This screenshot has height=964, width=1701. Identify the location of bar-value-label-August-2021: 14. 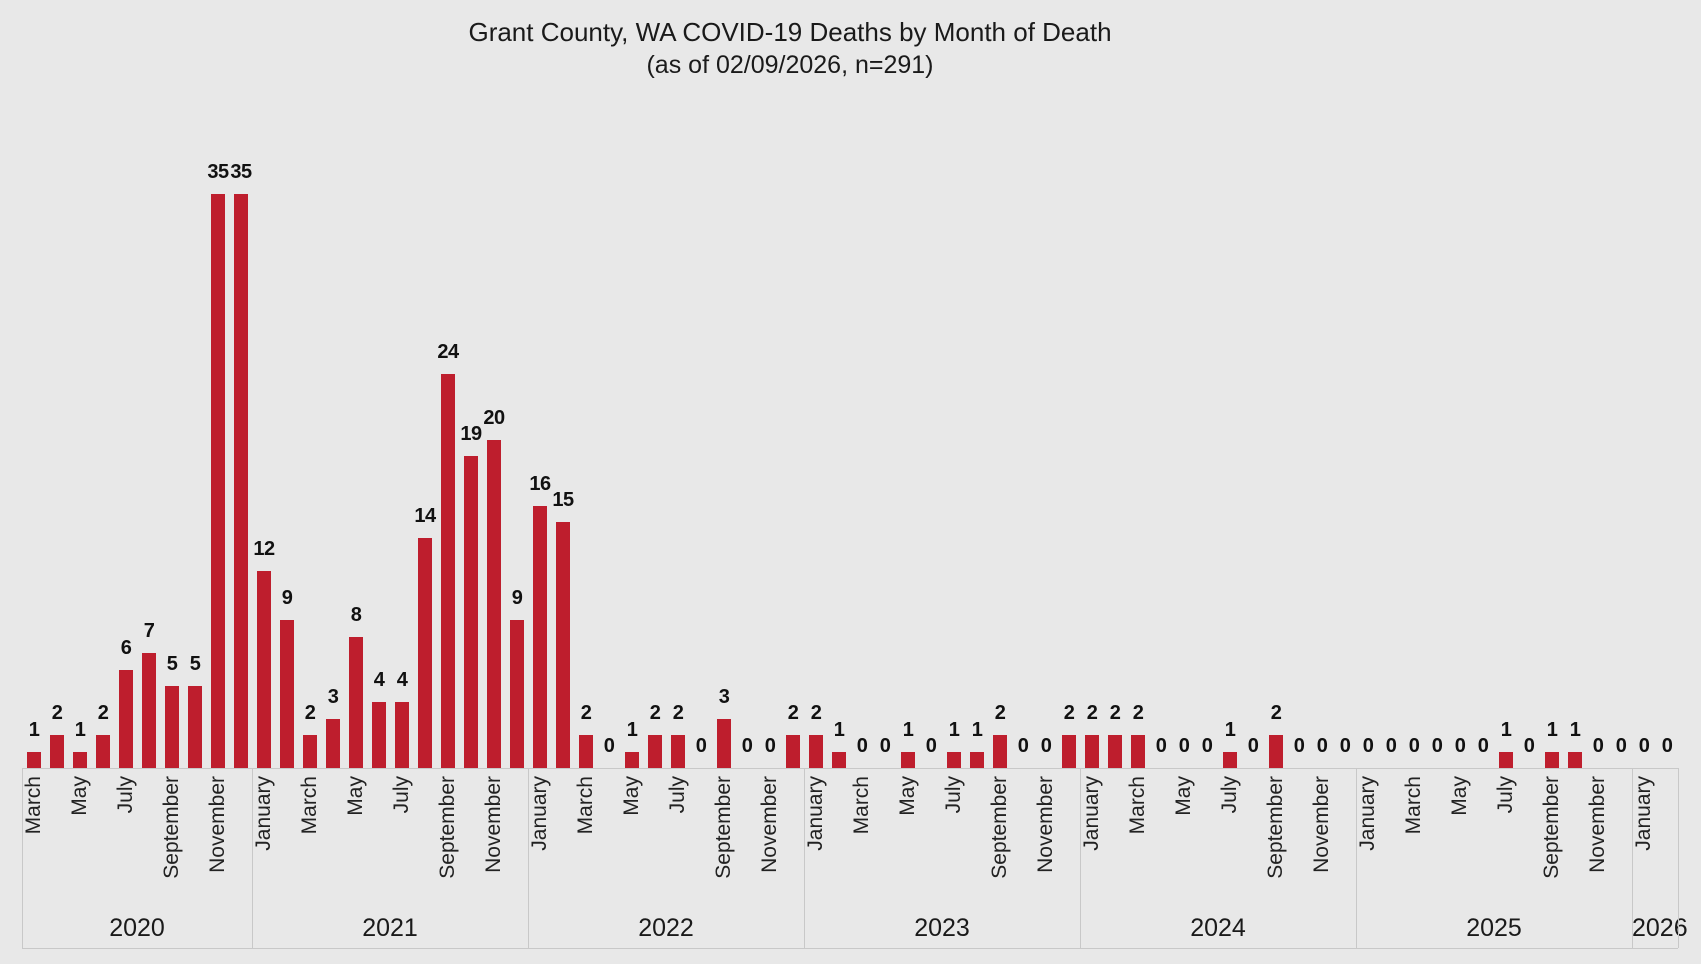
(425, 516).